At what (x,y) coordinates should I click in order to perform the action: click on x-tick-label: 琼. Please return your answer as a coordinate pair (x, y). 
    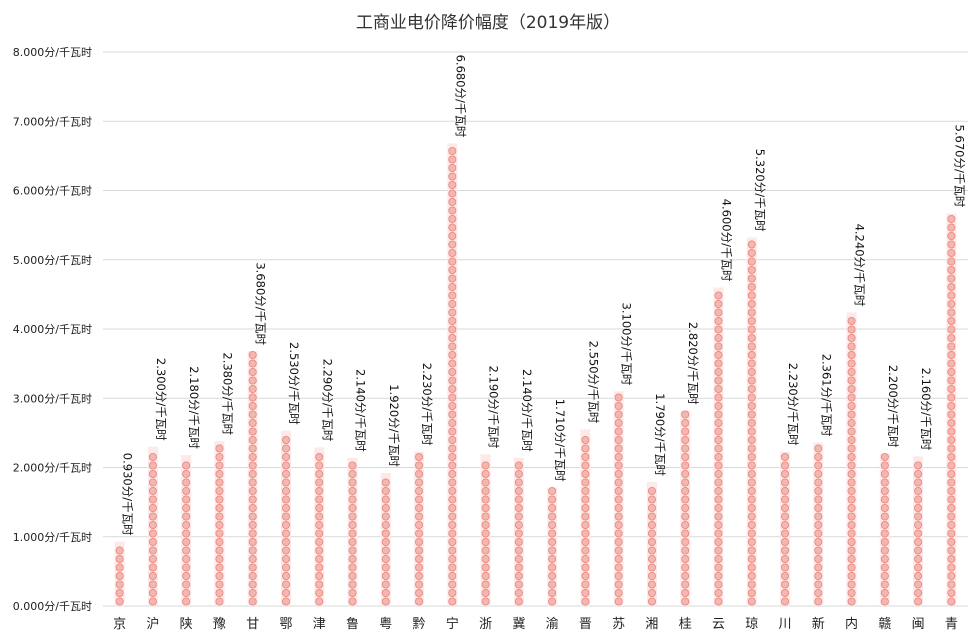
    Looking at the image, I should click on (751, 624).